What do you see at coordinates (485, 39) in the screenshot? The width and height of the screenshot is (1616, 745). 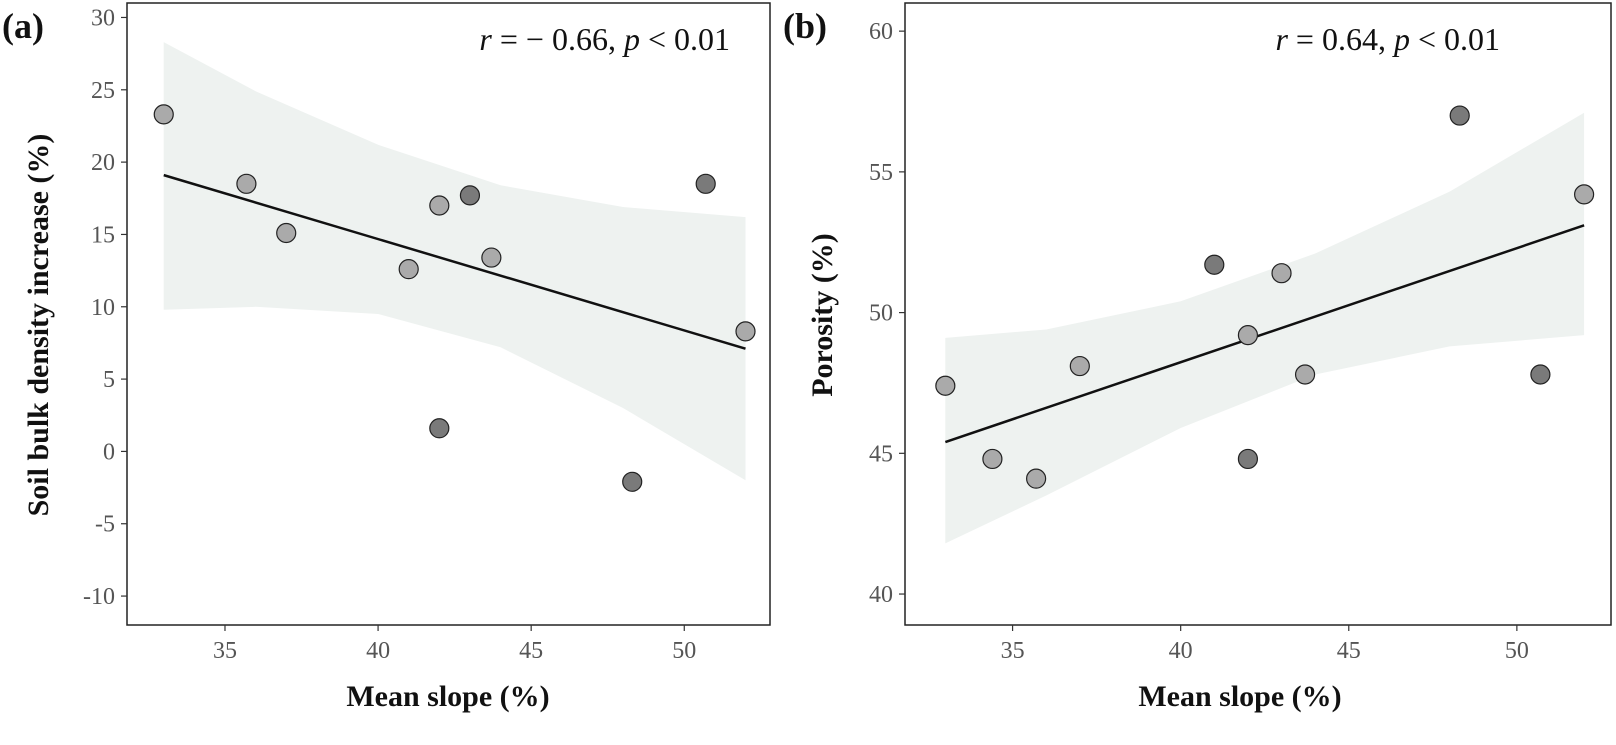 I see `panel-a-annotation-r: r` at bounding box center [485, 39].